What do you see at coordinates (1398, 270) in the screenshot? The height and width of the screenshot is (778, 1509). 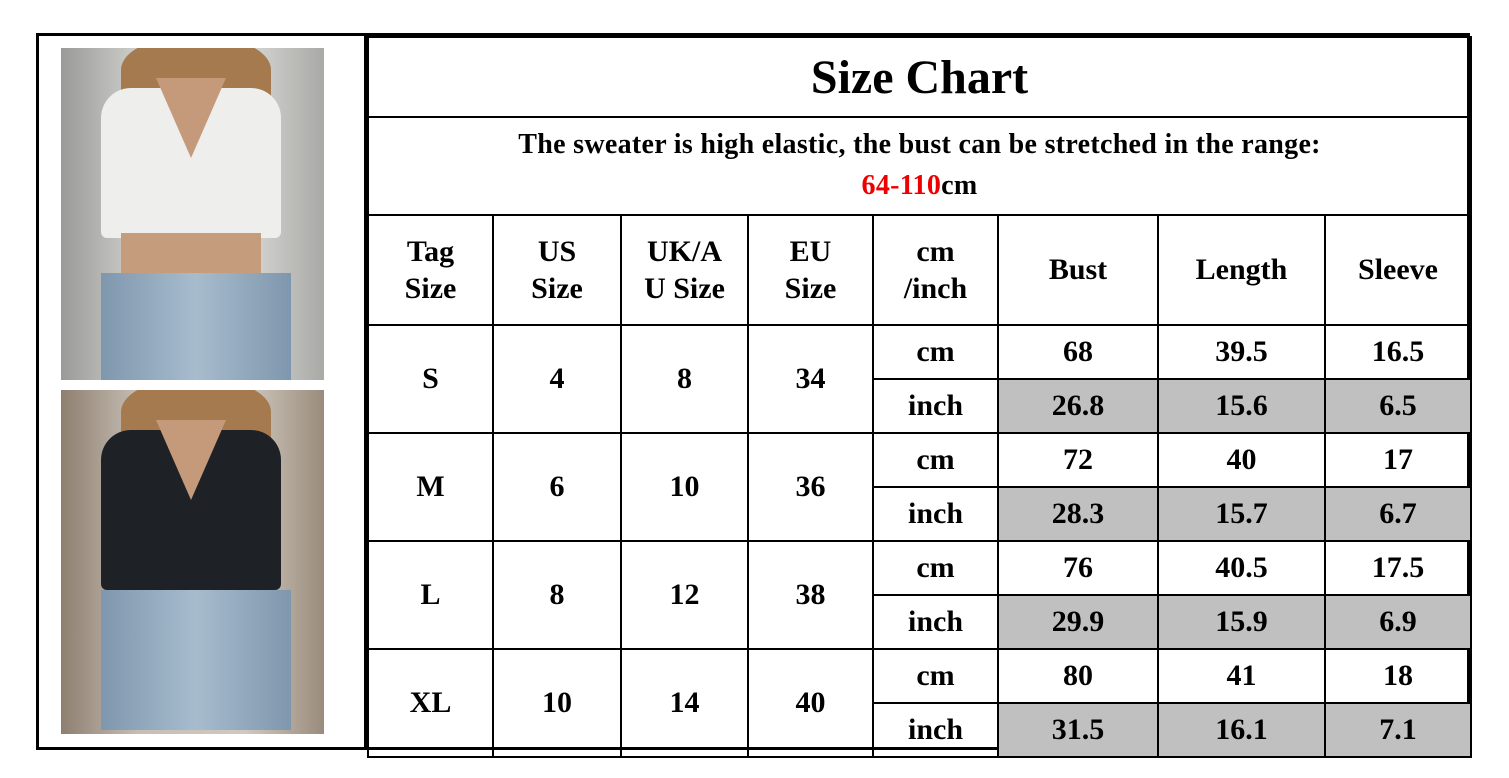 I see `column-header: Sleeve` at bounding box center [1398, 270].